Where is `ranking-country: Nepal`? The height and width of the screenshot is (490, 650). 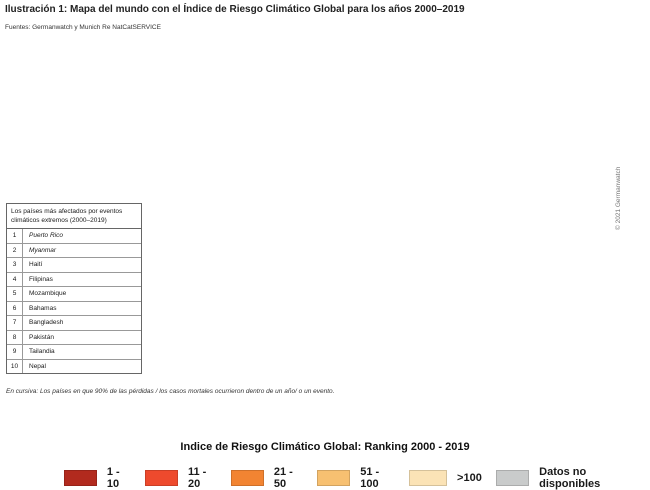
ranking-country: Nepal is located at coordinates (37, 366).